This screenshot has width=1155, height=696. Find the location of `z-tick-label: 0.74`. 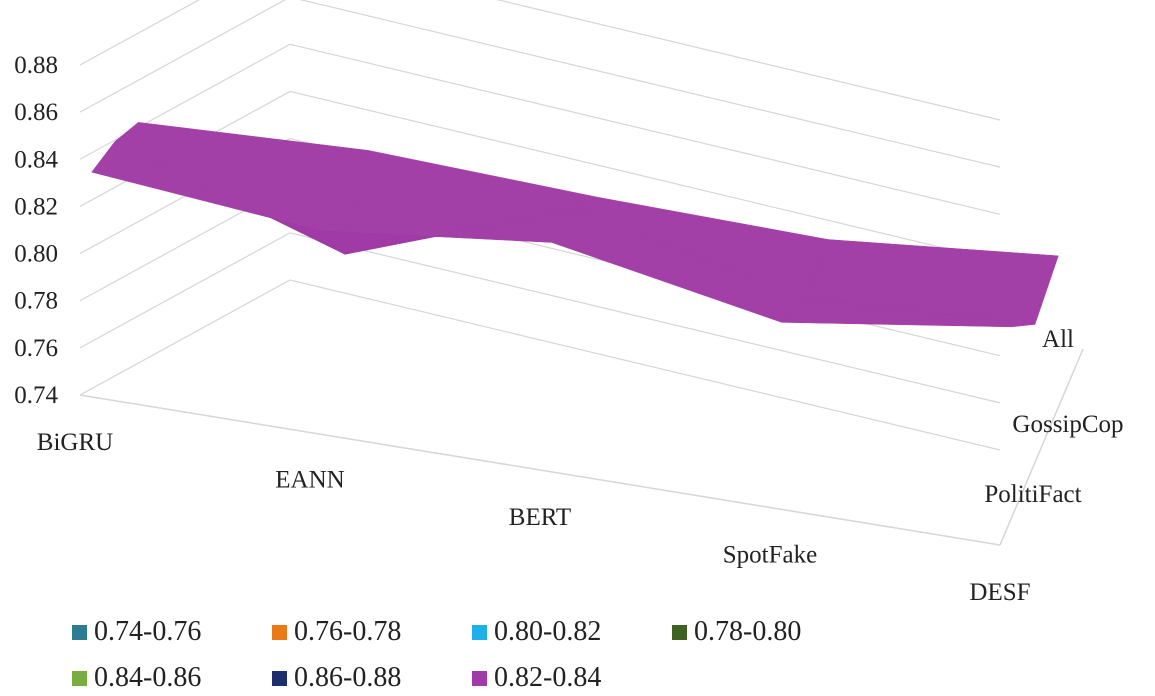

z-tick-label: 0.74 is located at coordinates (36, 395).